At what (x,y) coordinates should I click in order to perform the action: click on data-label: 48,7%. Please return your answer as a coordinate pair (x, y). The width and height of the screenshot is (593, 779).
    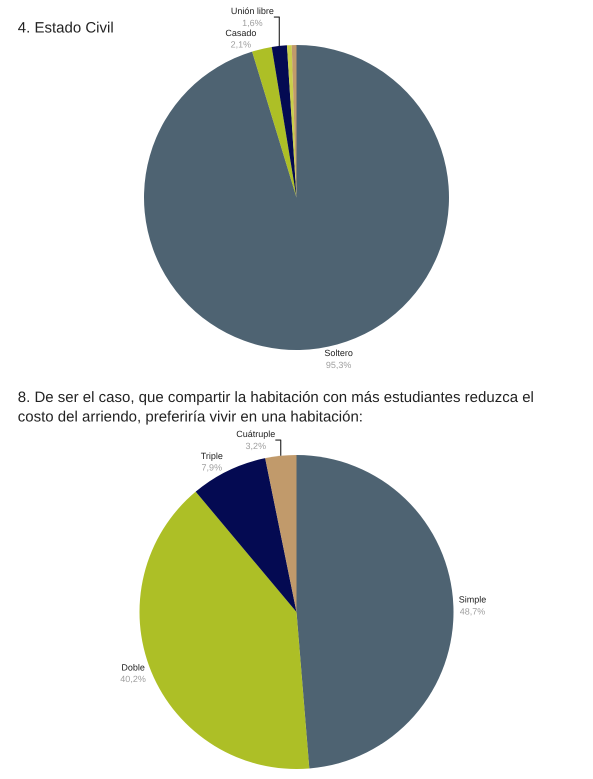
    Looking at the image, I should click on (473, 611).